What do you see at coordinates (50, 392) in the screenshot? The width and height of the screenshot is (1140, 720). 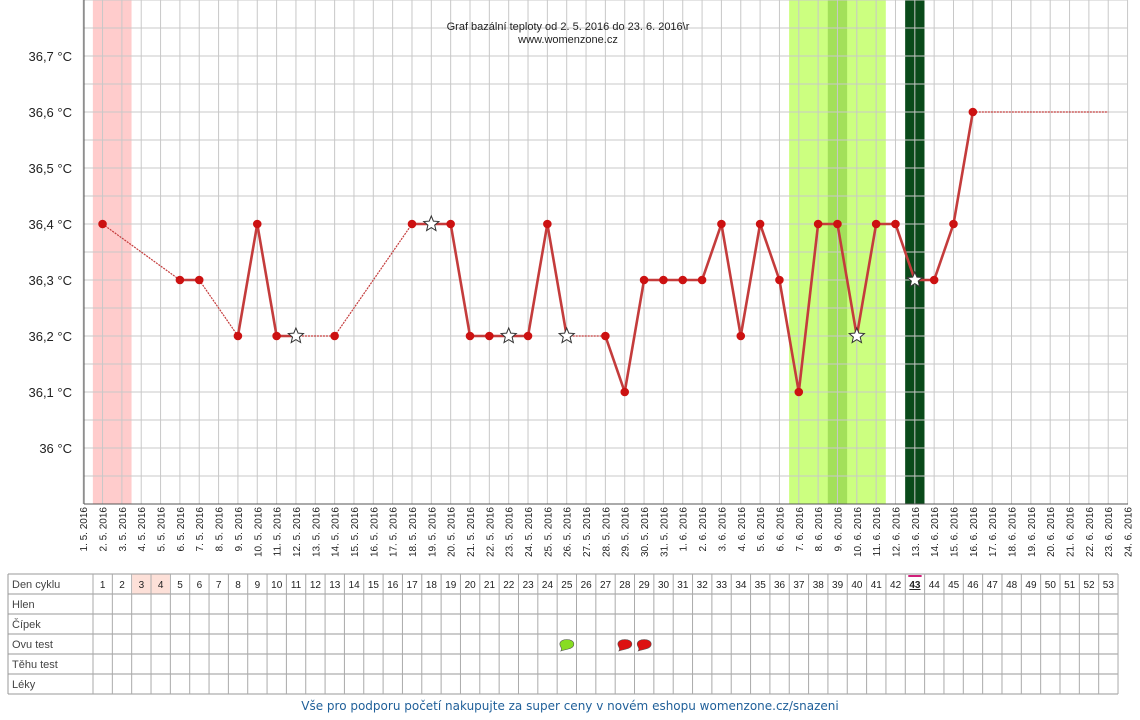 I see `y-tick-label: 36,1 °C` at bounding box center [50, 392].